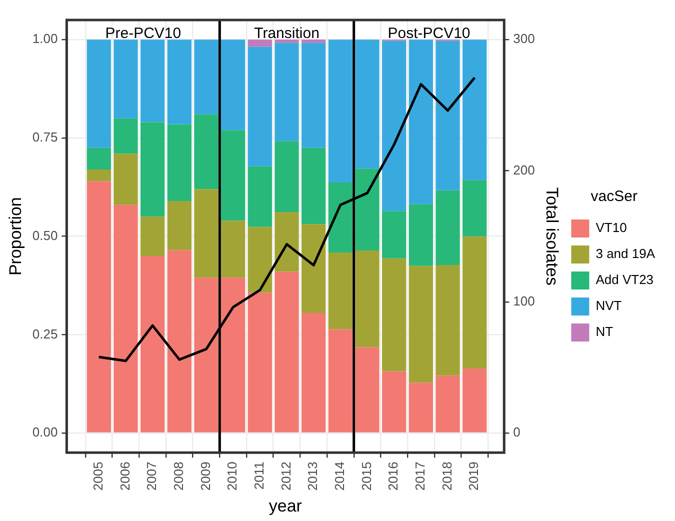 This screenshot has width=675, height=521. What do you see at coordinates (366, 476) in the screenshot?
I see `x-tick-label: 2015` at bounding box center [366, 476].